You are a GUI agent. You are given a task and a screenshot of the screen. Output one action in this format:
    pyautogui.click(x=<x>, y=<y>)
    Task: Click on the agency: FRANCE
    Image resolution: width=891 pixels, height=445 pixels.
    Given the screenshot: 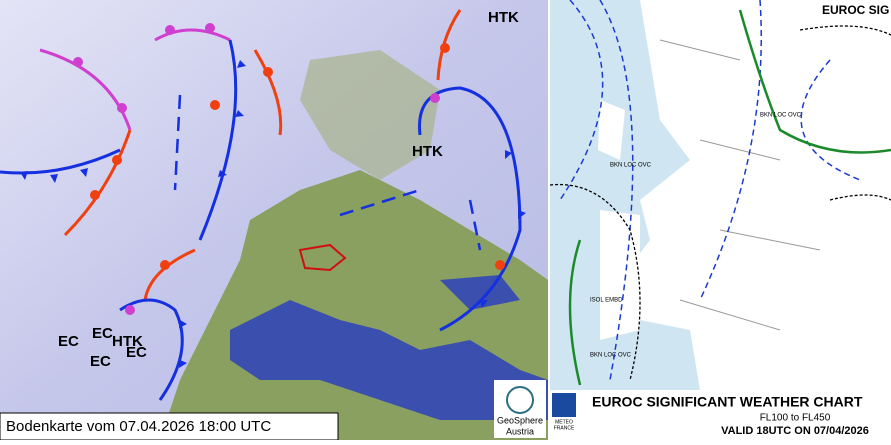 What is the action you would take?
    pyautogui.click(x=564, y=428)
    